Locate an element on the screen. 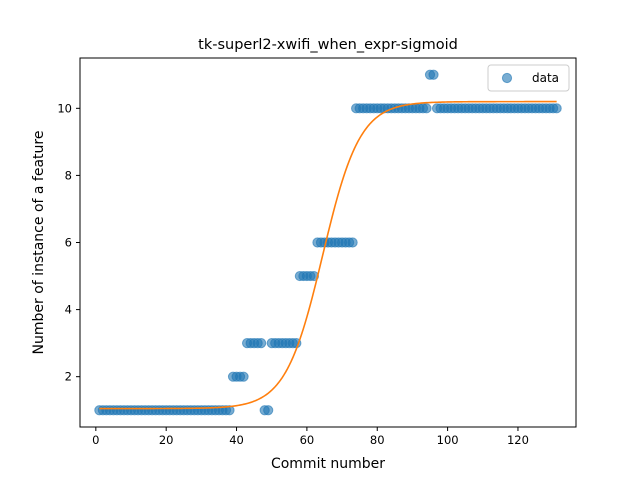 The image size is (640, 484). y-tick-label: 10 is located at coordinates (64, 108).